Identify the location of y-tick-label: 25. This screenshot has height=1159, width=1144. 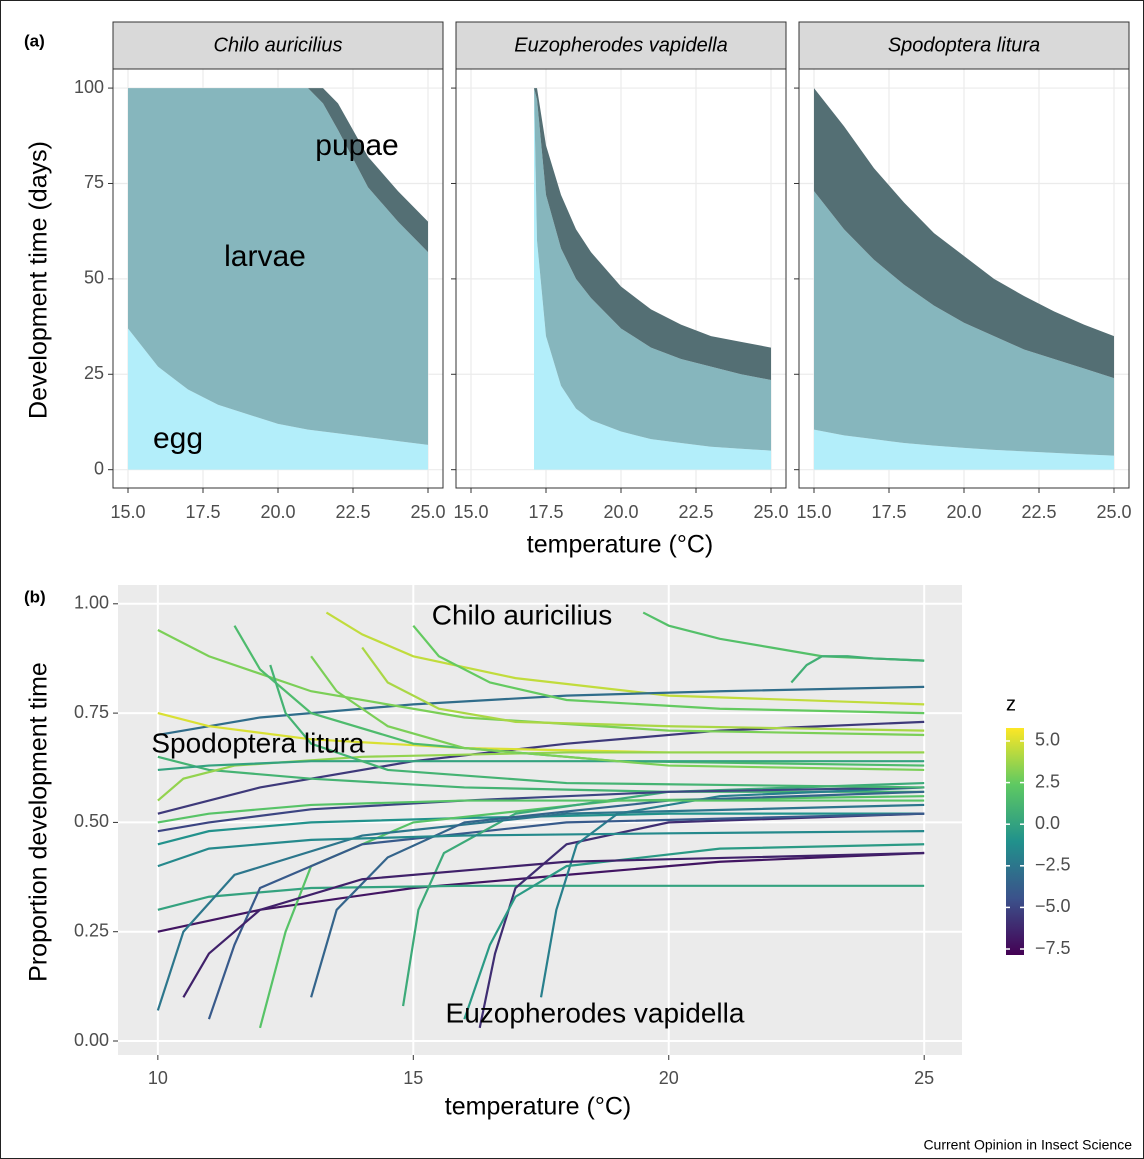
(94, 373).